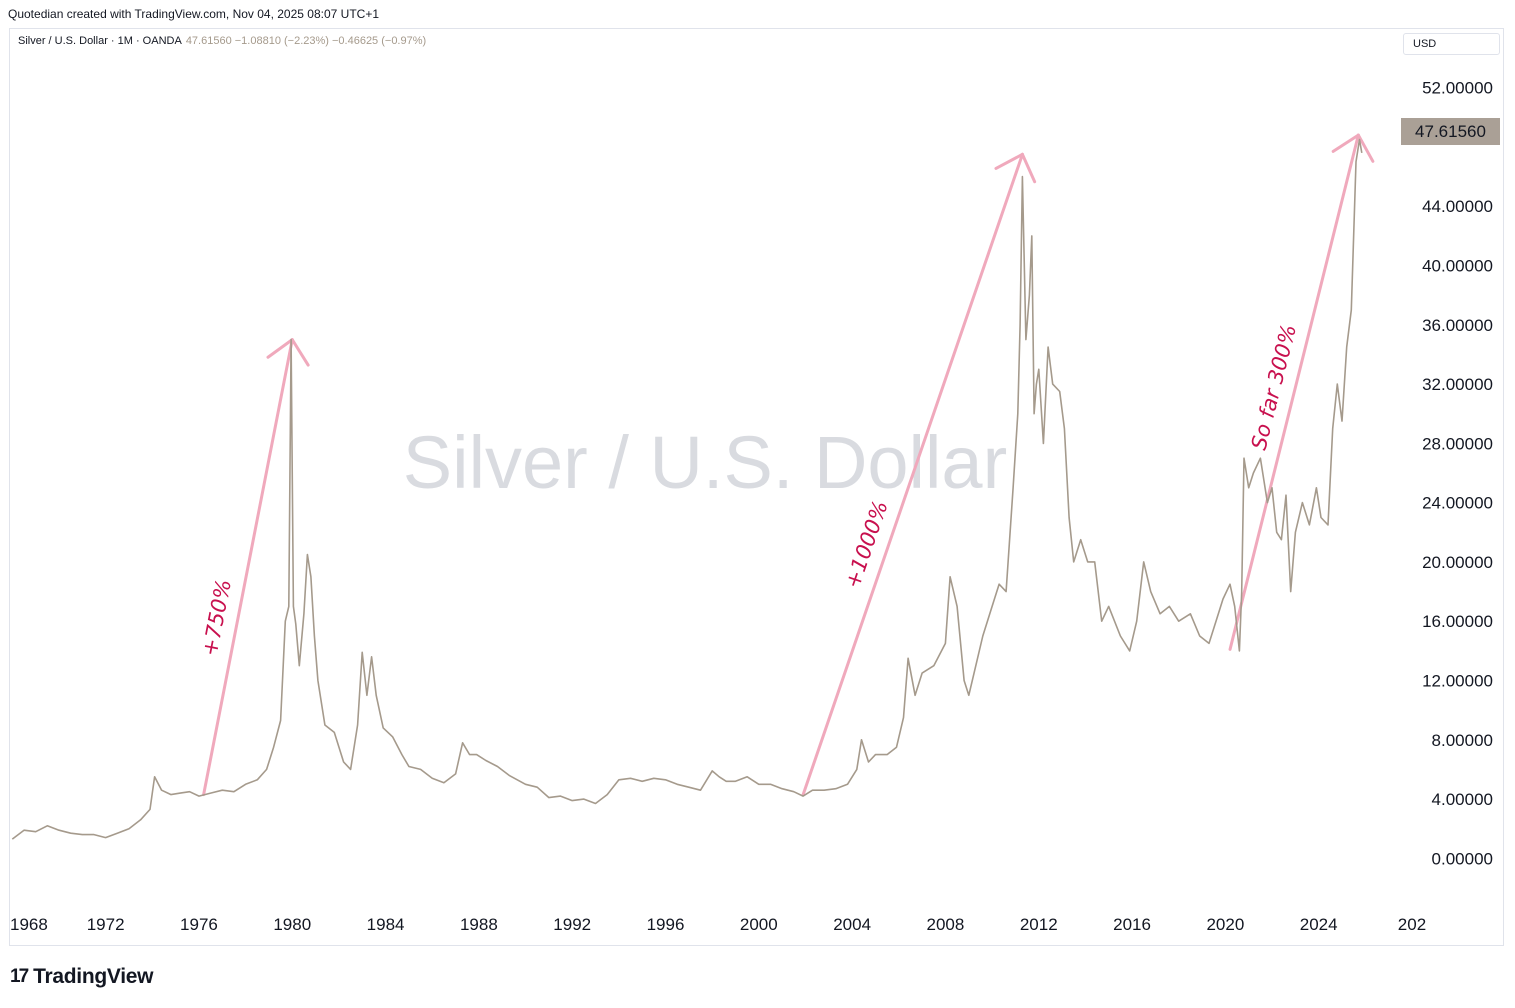 The width and height of the screenshot is (1515, 1008). Describe the element at coordinates (866, 545) in the screenshot. I see `annotation-label: +1000%` at that location.